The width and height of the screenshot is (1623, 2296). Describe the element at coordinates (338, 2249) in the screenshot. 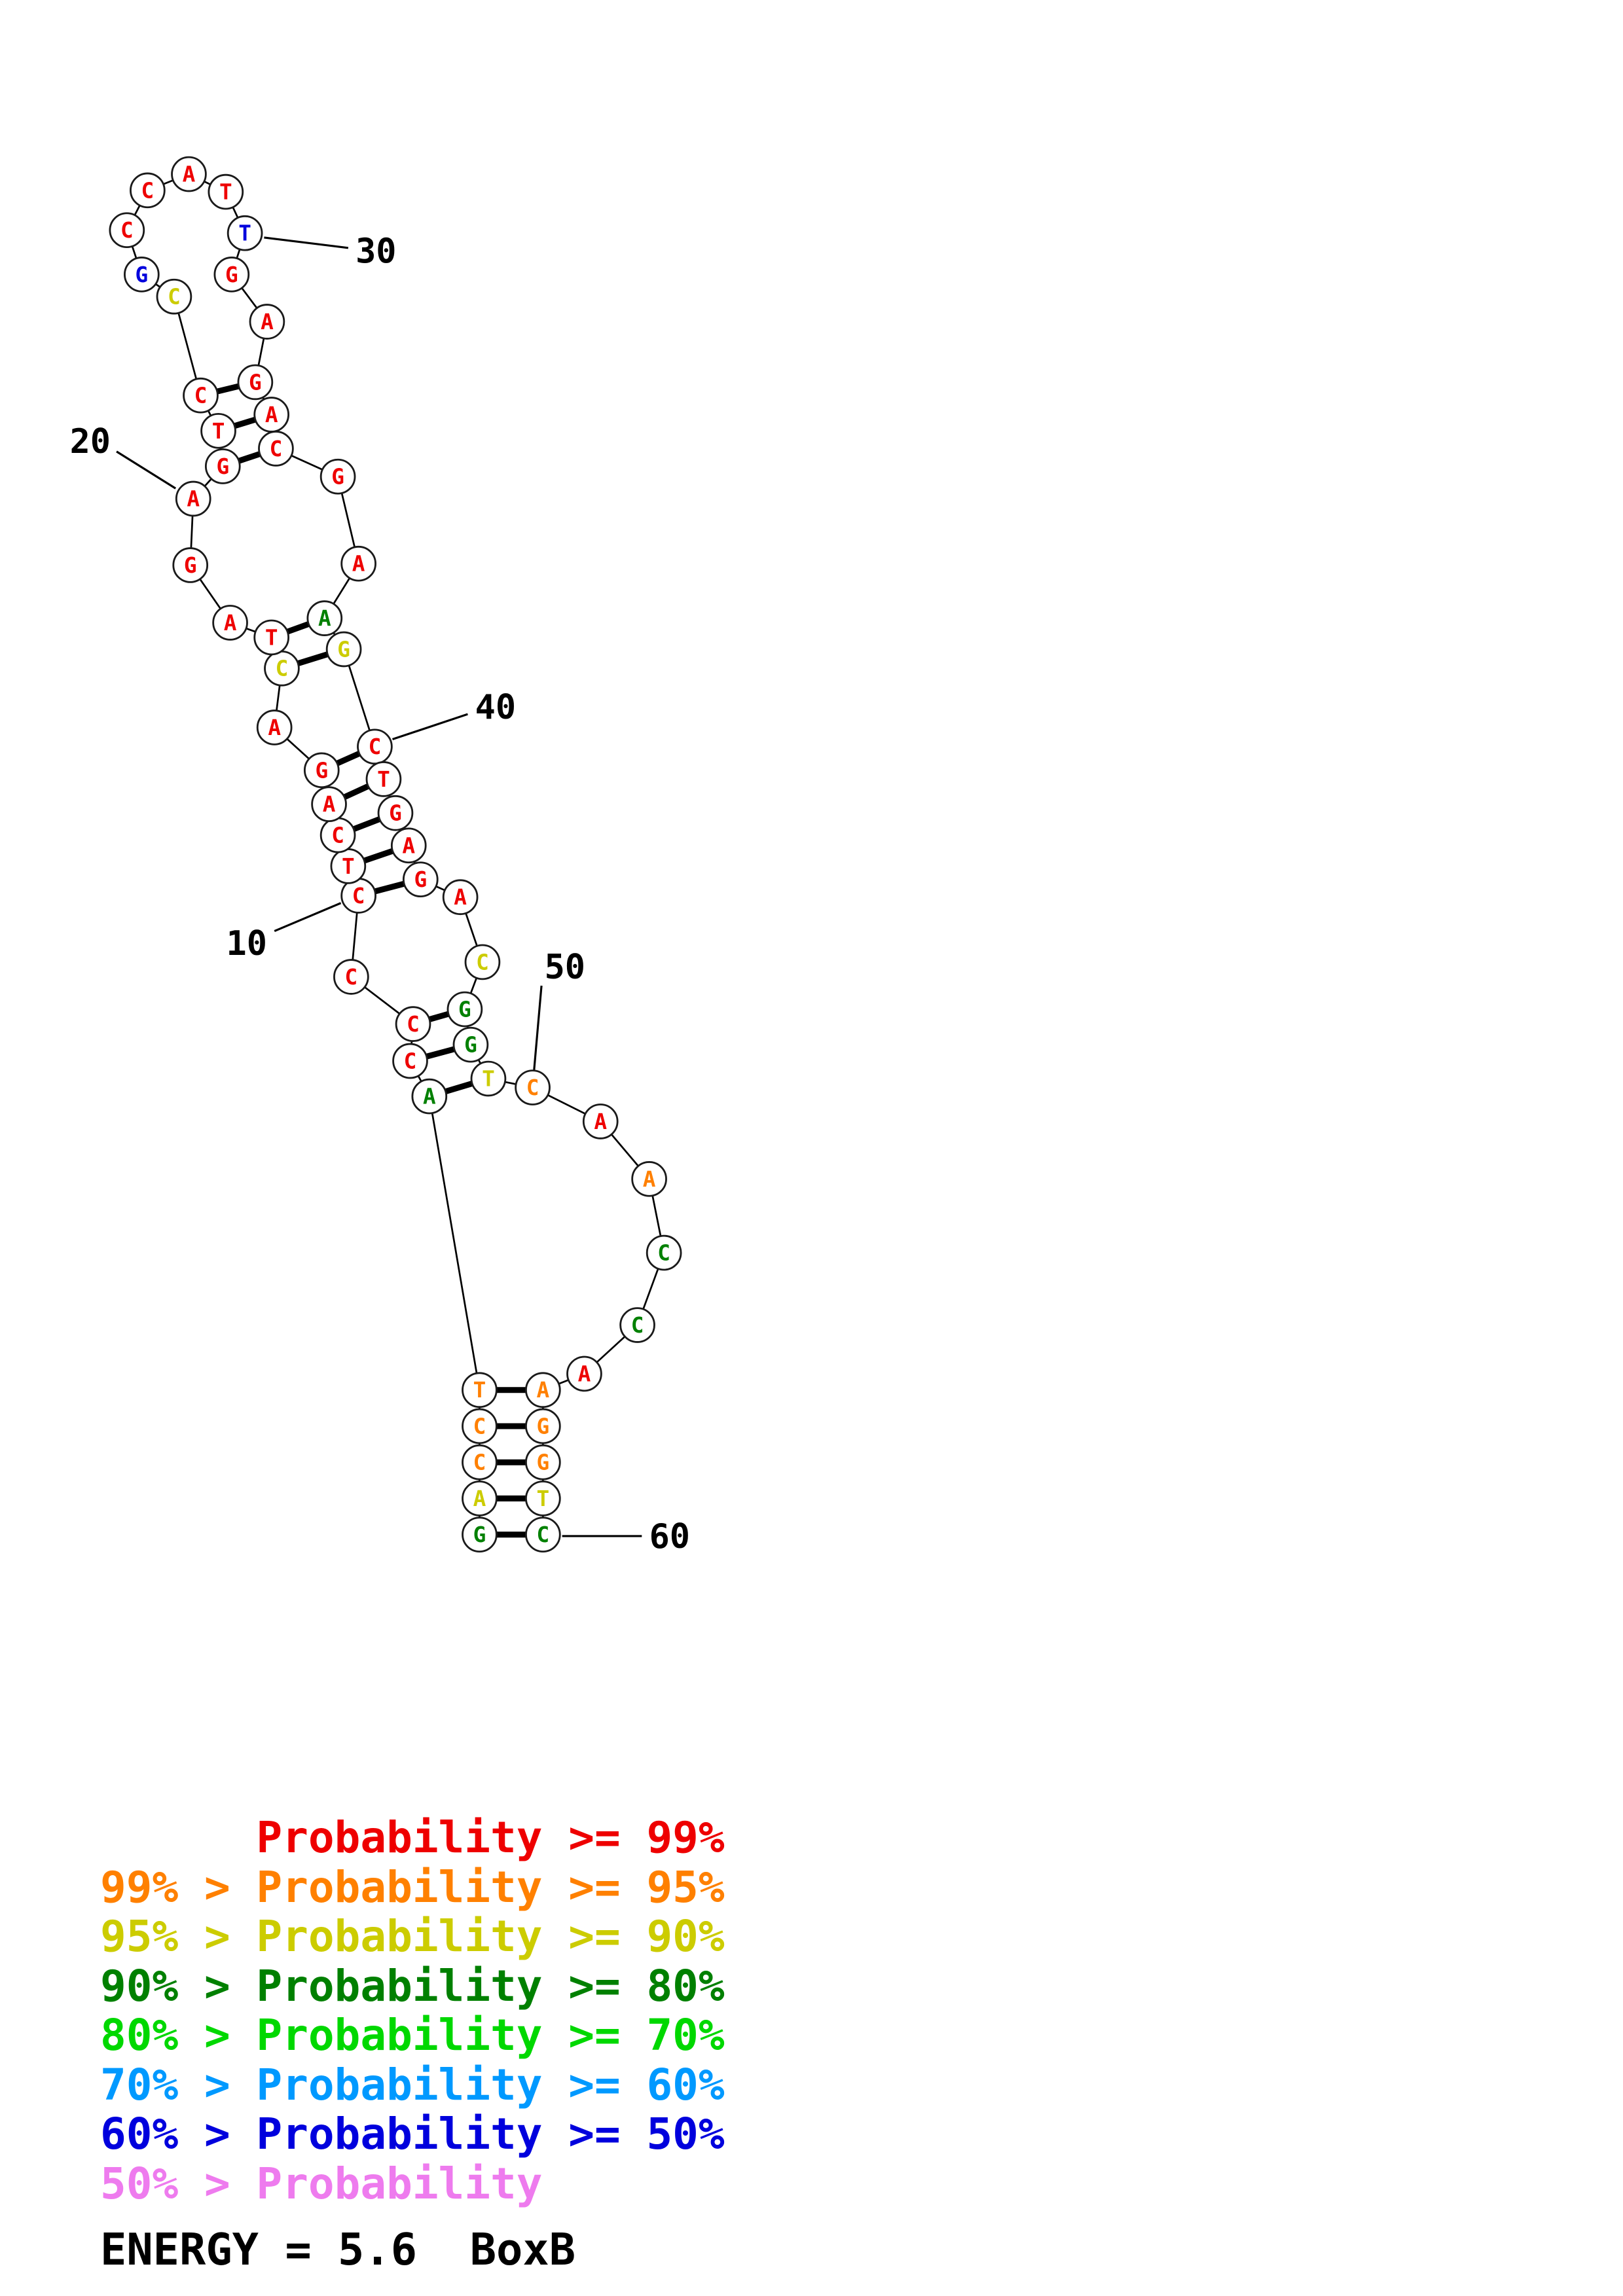

I see `energy-caption: ENERGY = 5.6 BoxB` at that location.